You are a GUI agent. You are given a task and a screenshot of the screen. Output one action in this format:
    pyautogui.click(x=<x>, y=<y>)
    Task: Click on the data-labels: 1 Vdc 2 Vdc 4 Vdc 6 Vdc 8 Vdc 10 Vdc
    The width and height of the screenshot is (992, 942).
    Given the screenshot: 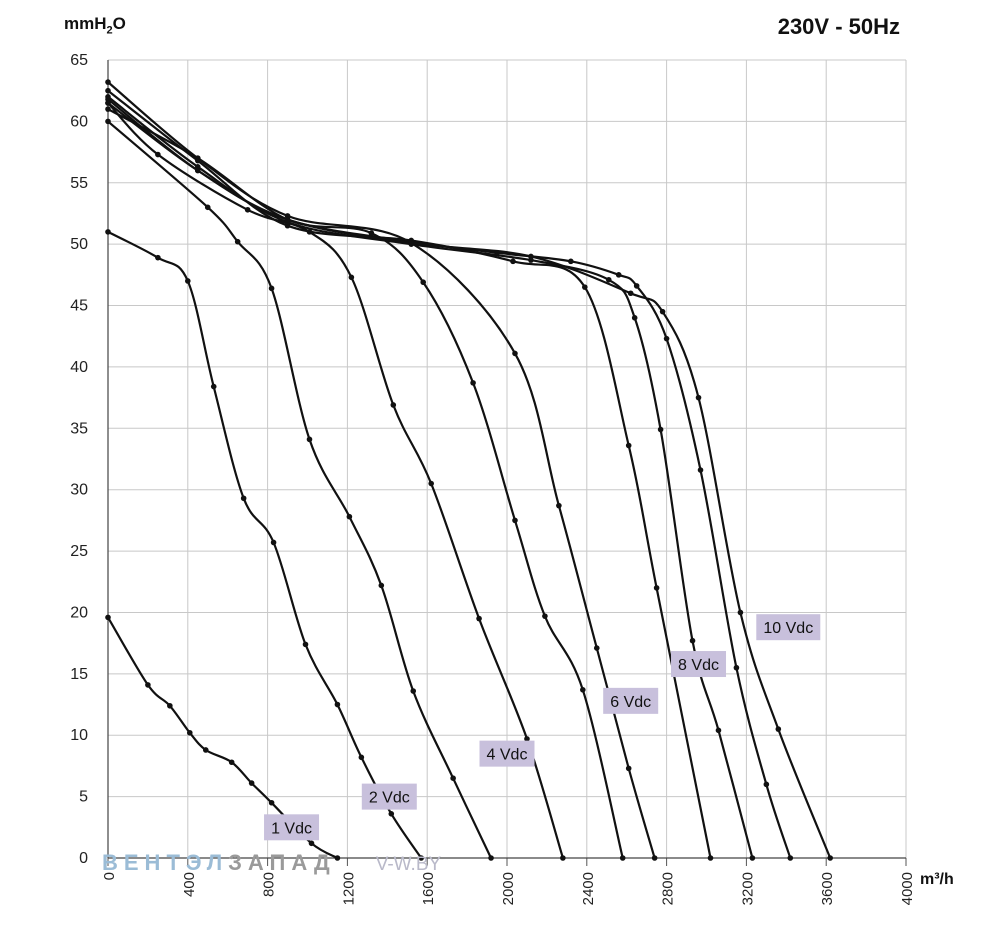 What is the action you would take?
    pyautogui.click(x=542, y=727)
    